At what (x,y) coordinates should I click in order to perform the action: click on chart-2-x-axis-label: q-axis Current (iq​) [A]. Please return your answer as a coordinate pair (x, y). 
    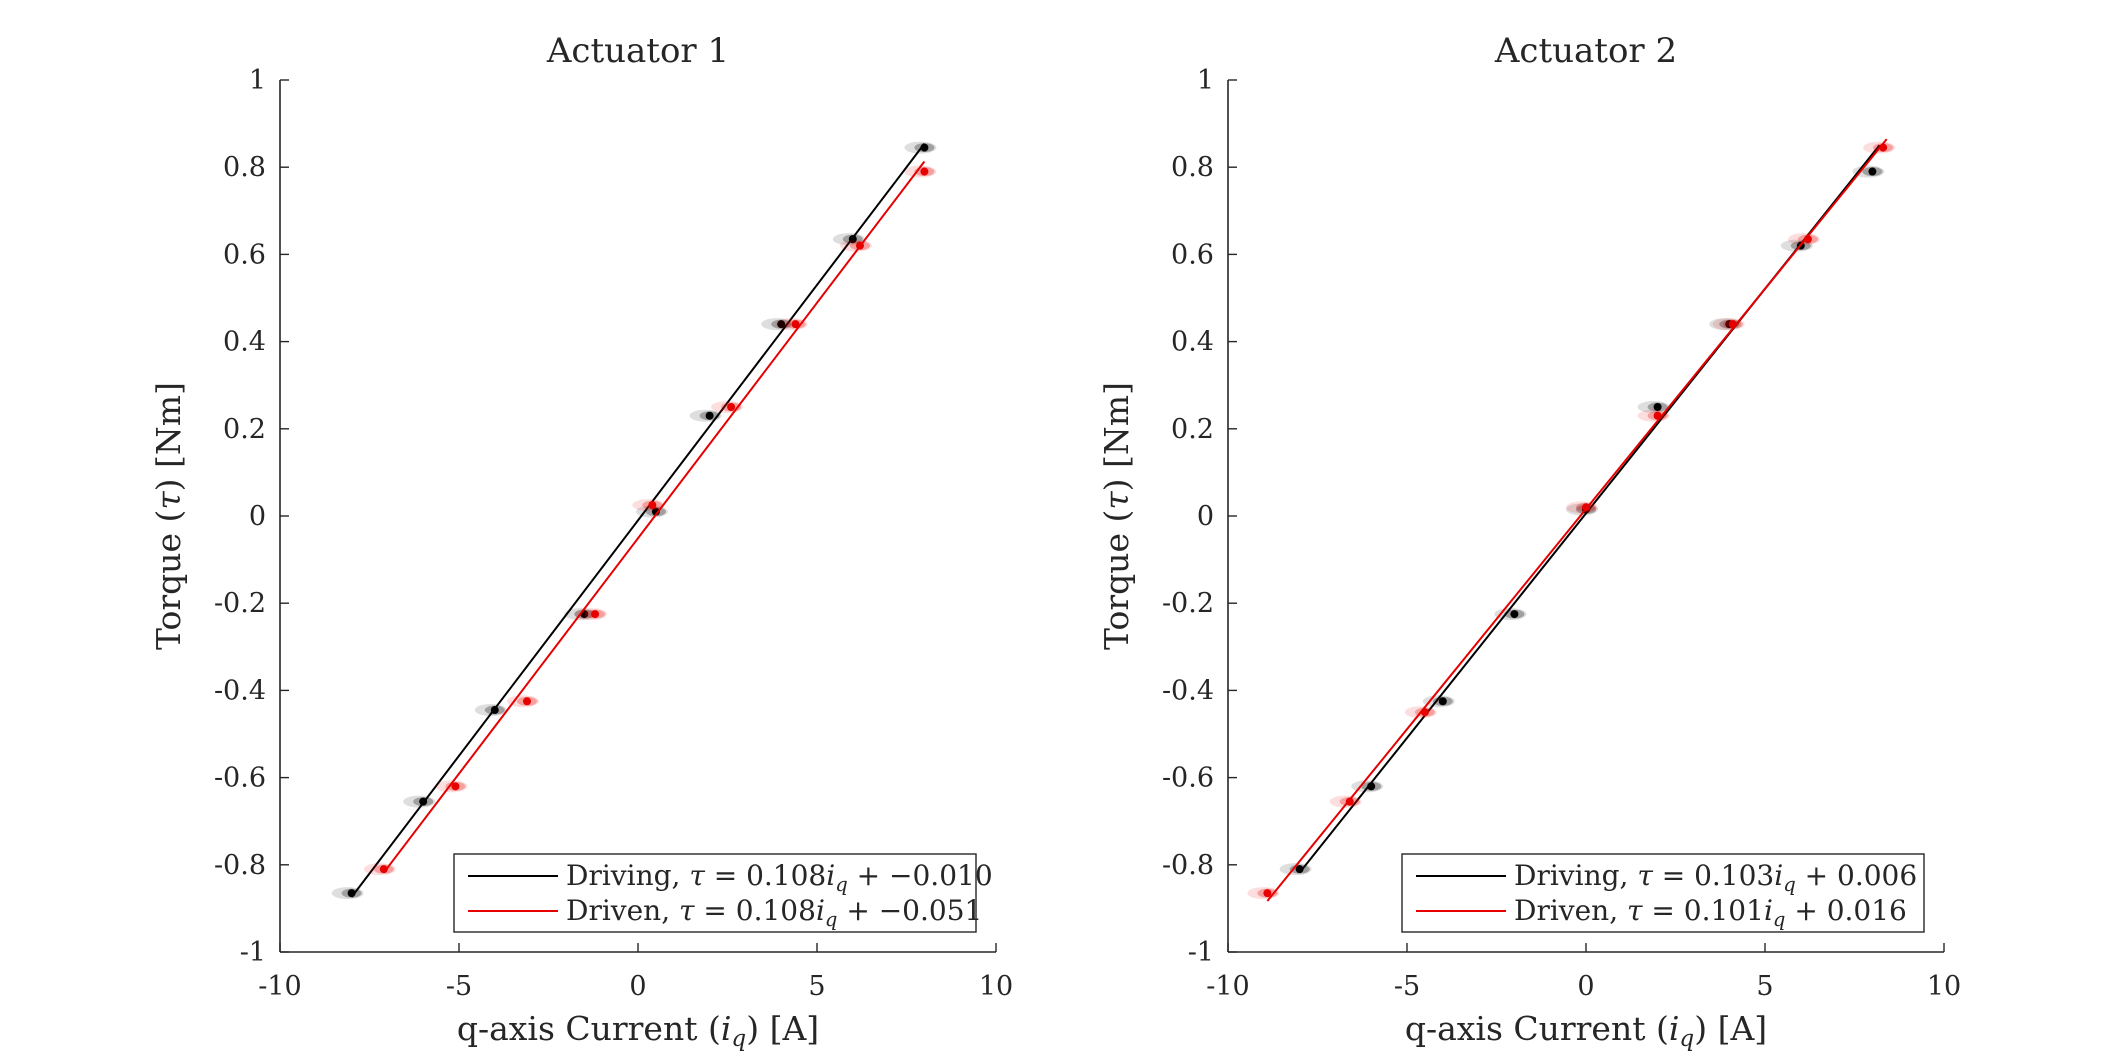
    Looking at the image, I should click on (1586, 1030).